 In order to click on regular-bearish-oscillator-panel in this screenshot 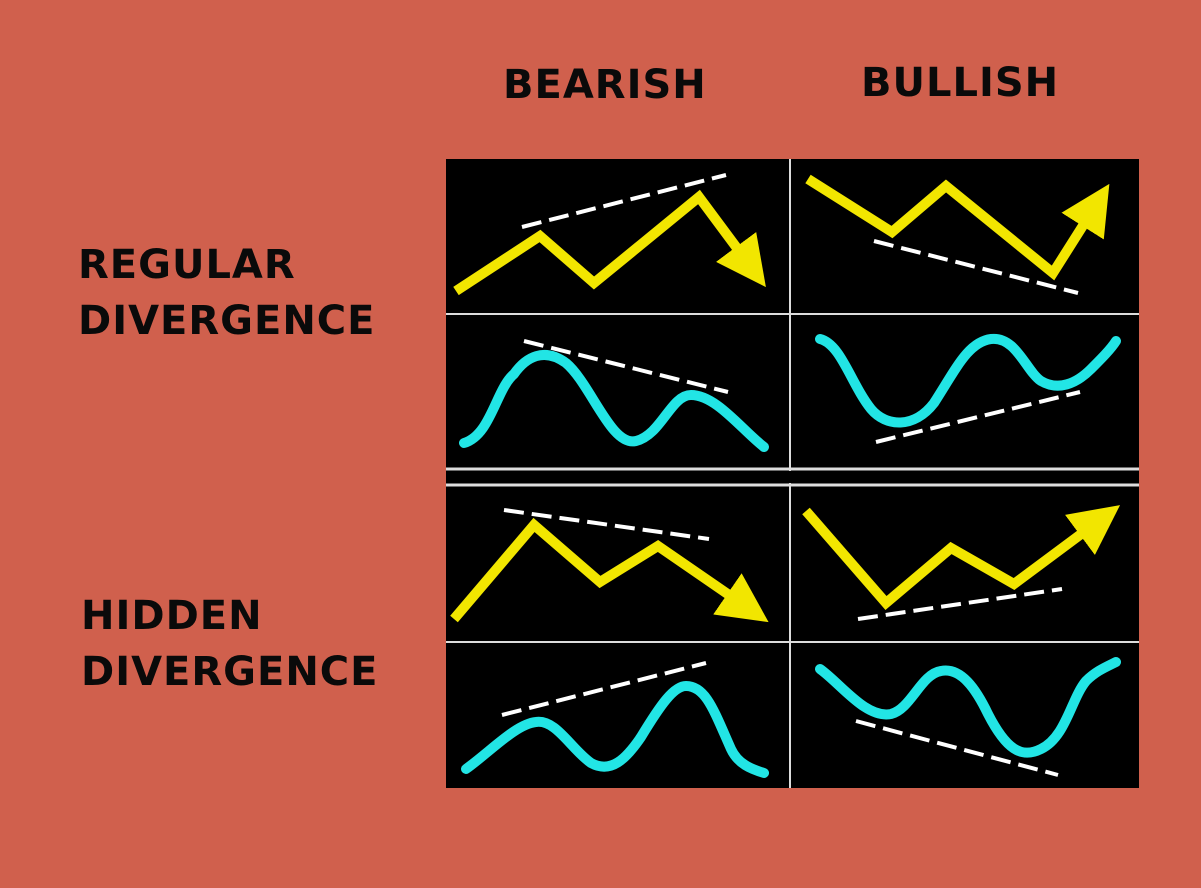, I will do `click(614, 395)`.